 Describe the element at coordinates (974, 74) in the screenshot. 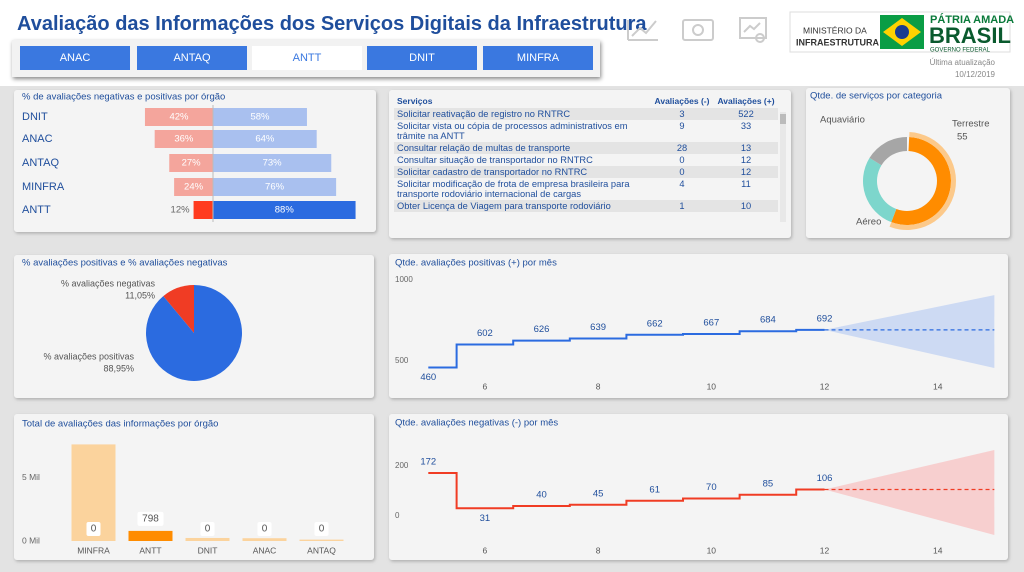

I see `update-date: 10/12/2019` at that location.